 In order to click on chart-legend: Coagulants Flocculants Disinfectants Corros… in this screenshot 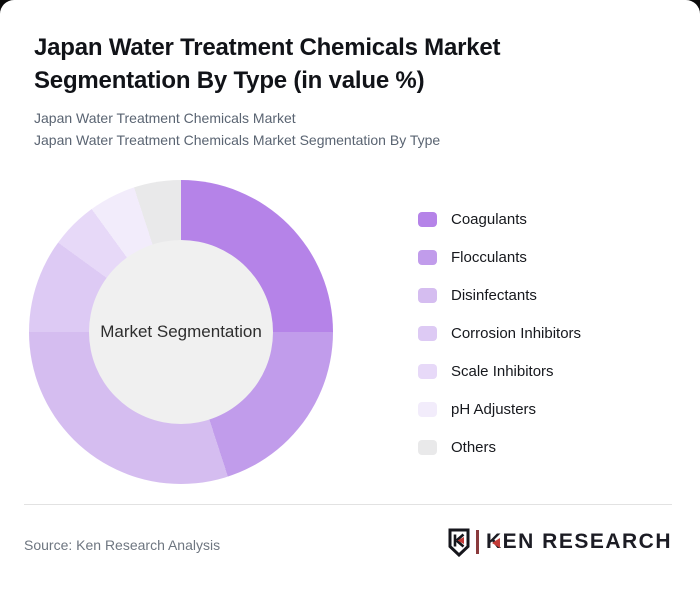, I will do `click(499, 333)`.